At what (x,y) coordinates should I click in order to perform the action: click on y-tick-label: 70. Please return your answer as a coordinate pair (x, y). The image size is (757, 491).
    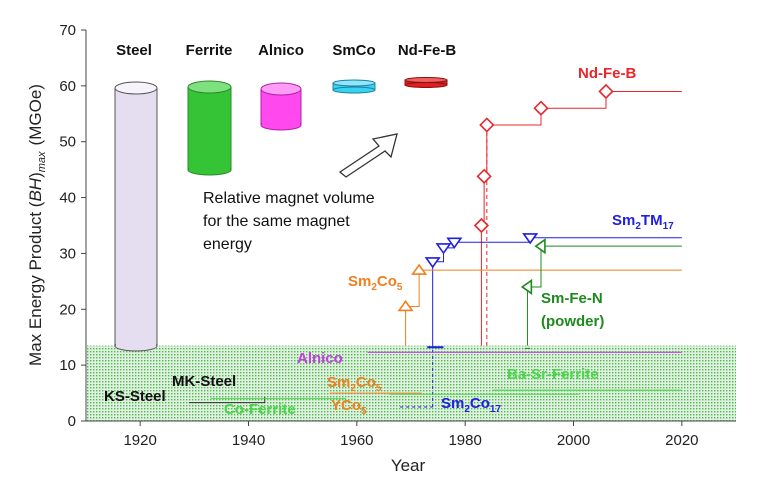
    Looking at the image, I should click on (67, 30).